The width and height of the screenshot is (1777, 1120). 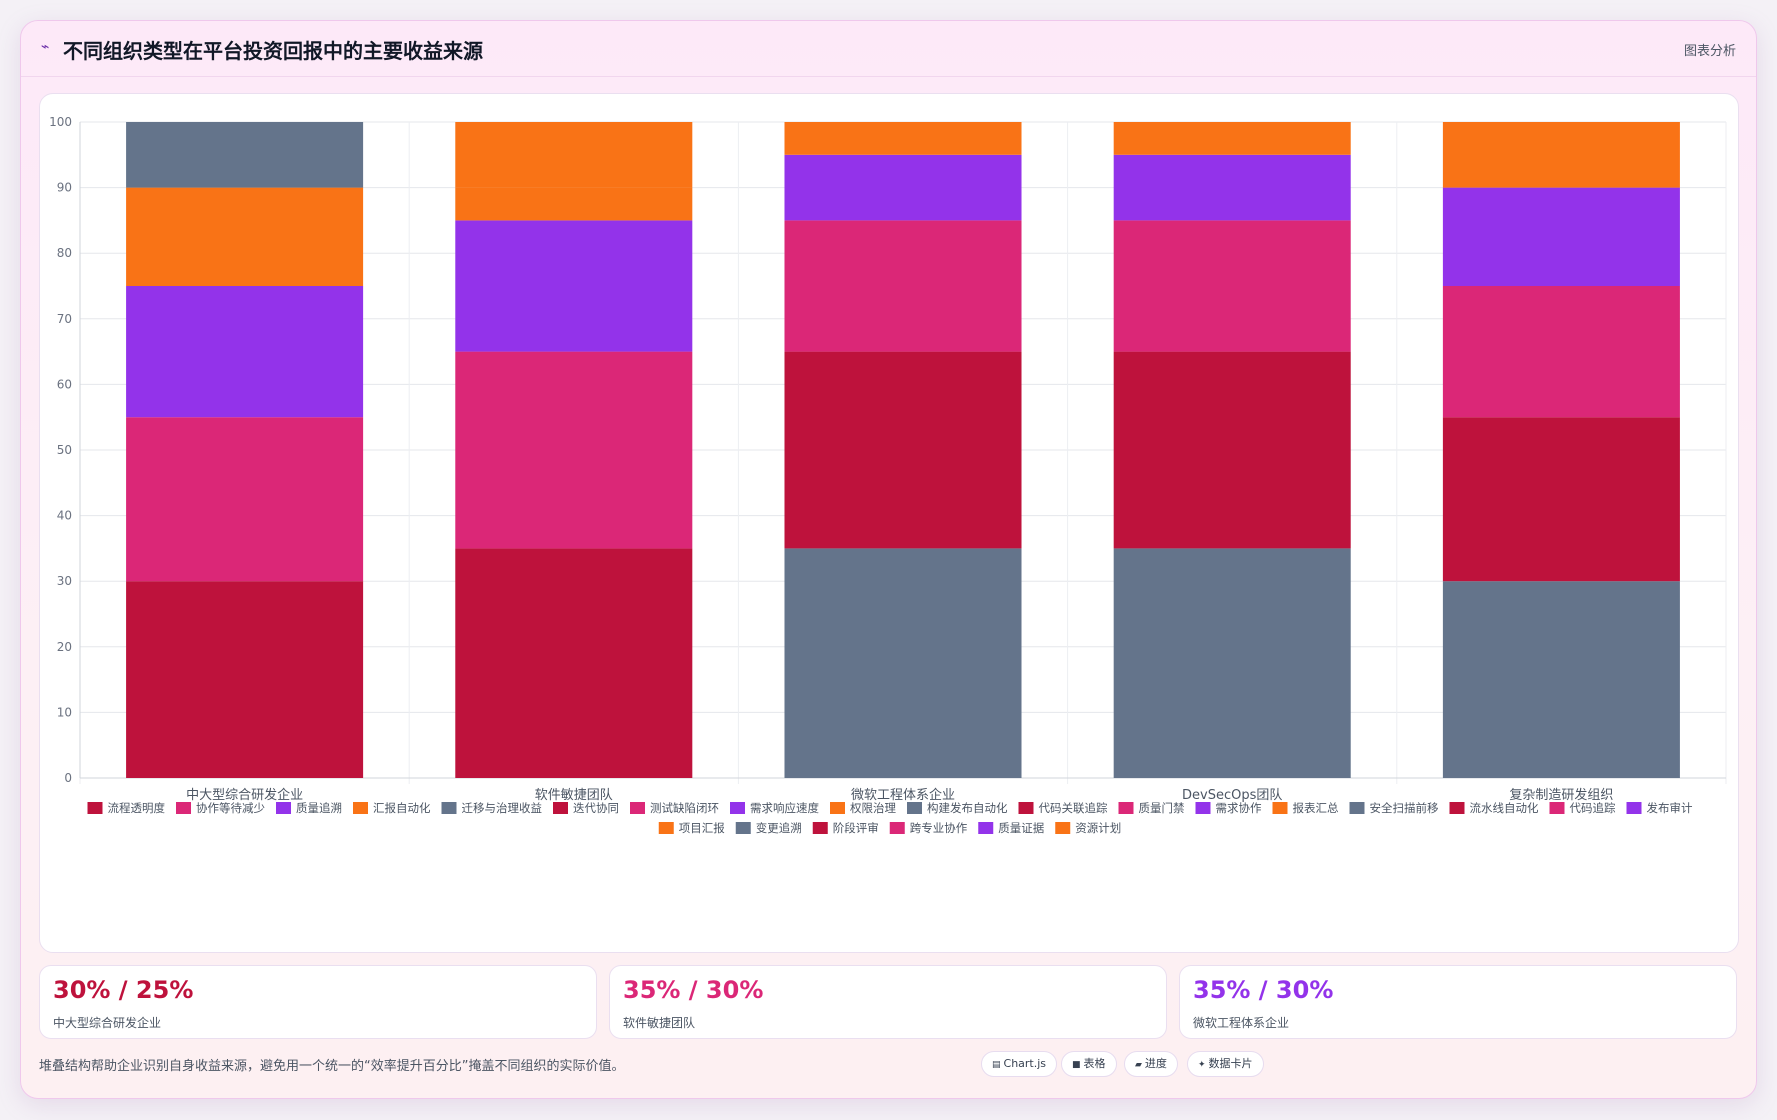 I want to click on chip-label: Chart.js, so click(x=1025, y=1063).